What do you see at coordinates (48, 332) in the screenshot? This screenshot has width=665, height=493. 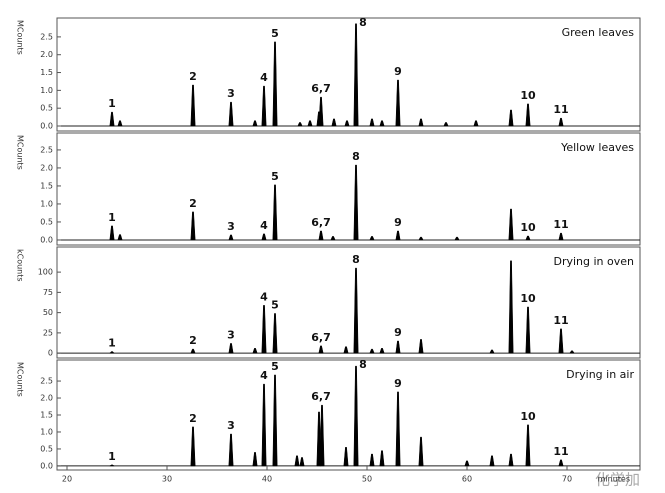 I see `y-tick-label: 25` at bounding box center [48, 332].